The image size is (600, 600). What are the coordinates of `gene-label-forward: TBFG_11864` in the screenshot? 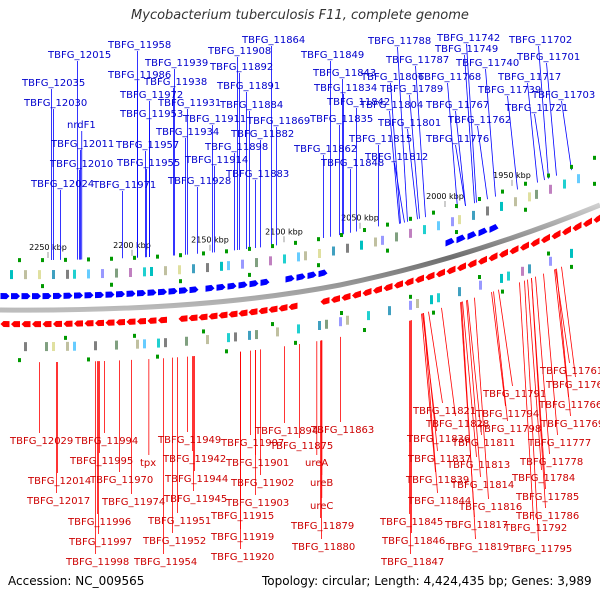 It's located at (273, 40).